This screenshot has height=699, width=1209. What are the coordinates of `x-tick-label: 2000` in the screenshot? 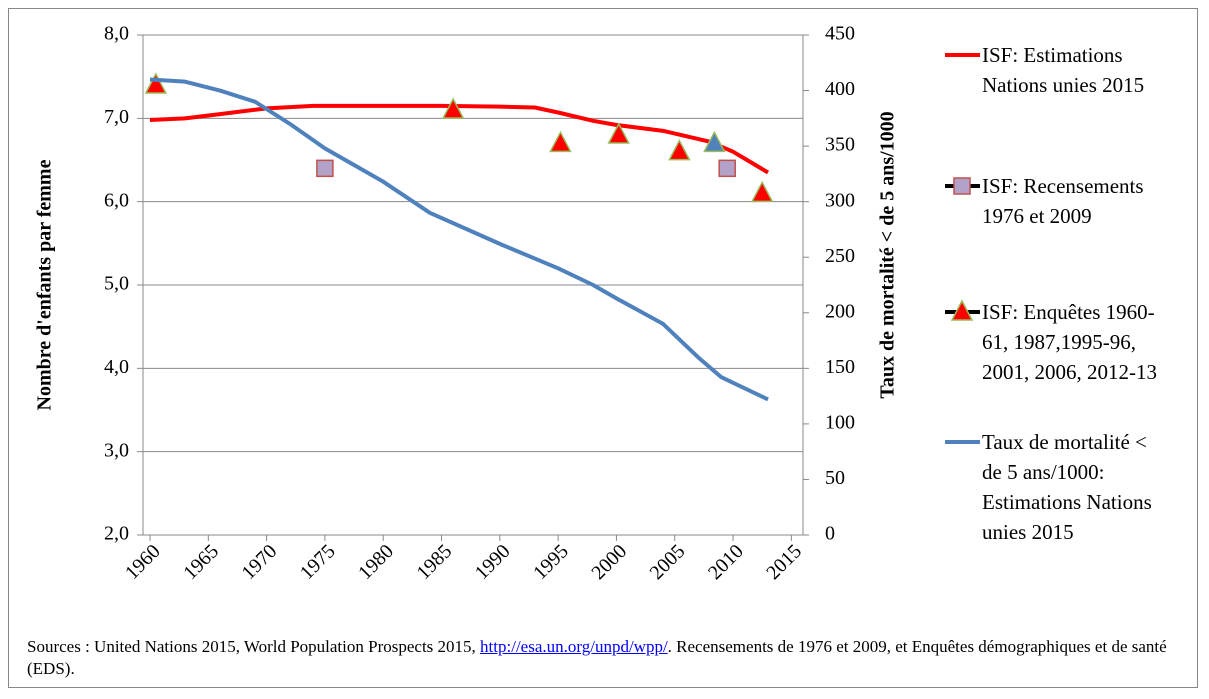 It's located at (609, 562).